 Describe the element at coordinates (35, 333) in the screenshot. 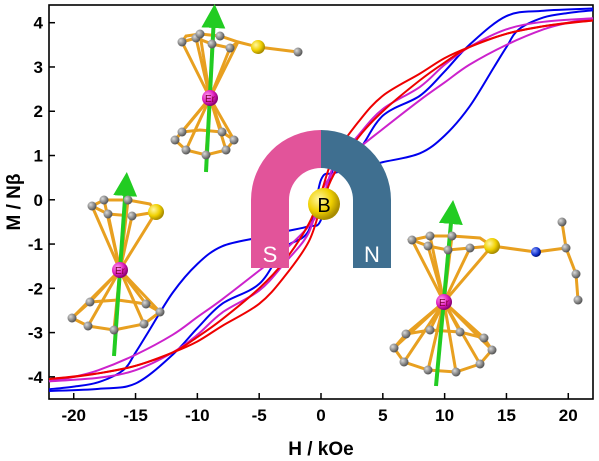

I see `y-tick-label: -3` at that location.